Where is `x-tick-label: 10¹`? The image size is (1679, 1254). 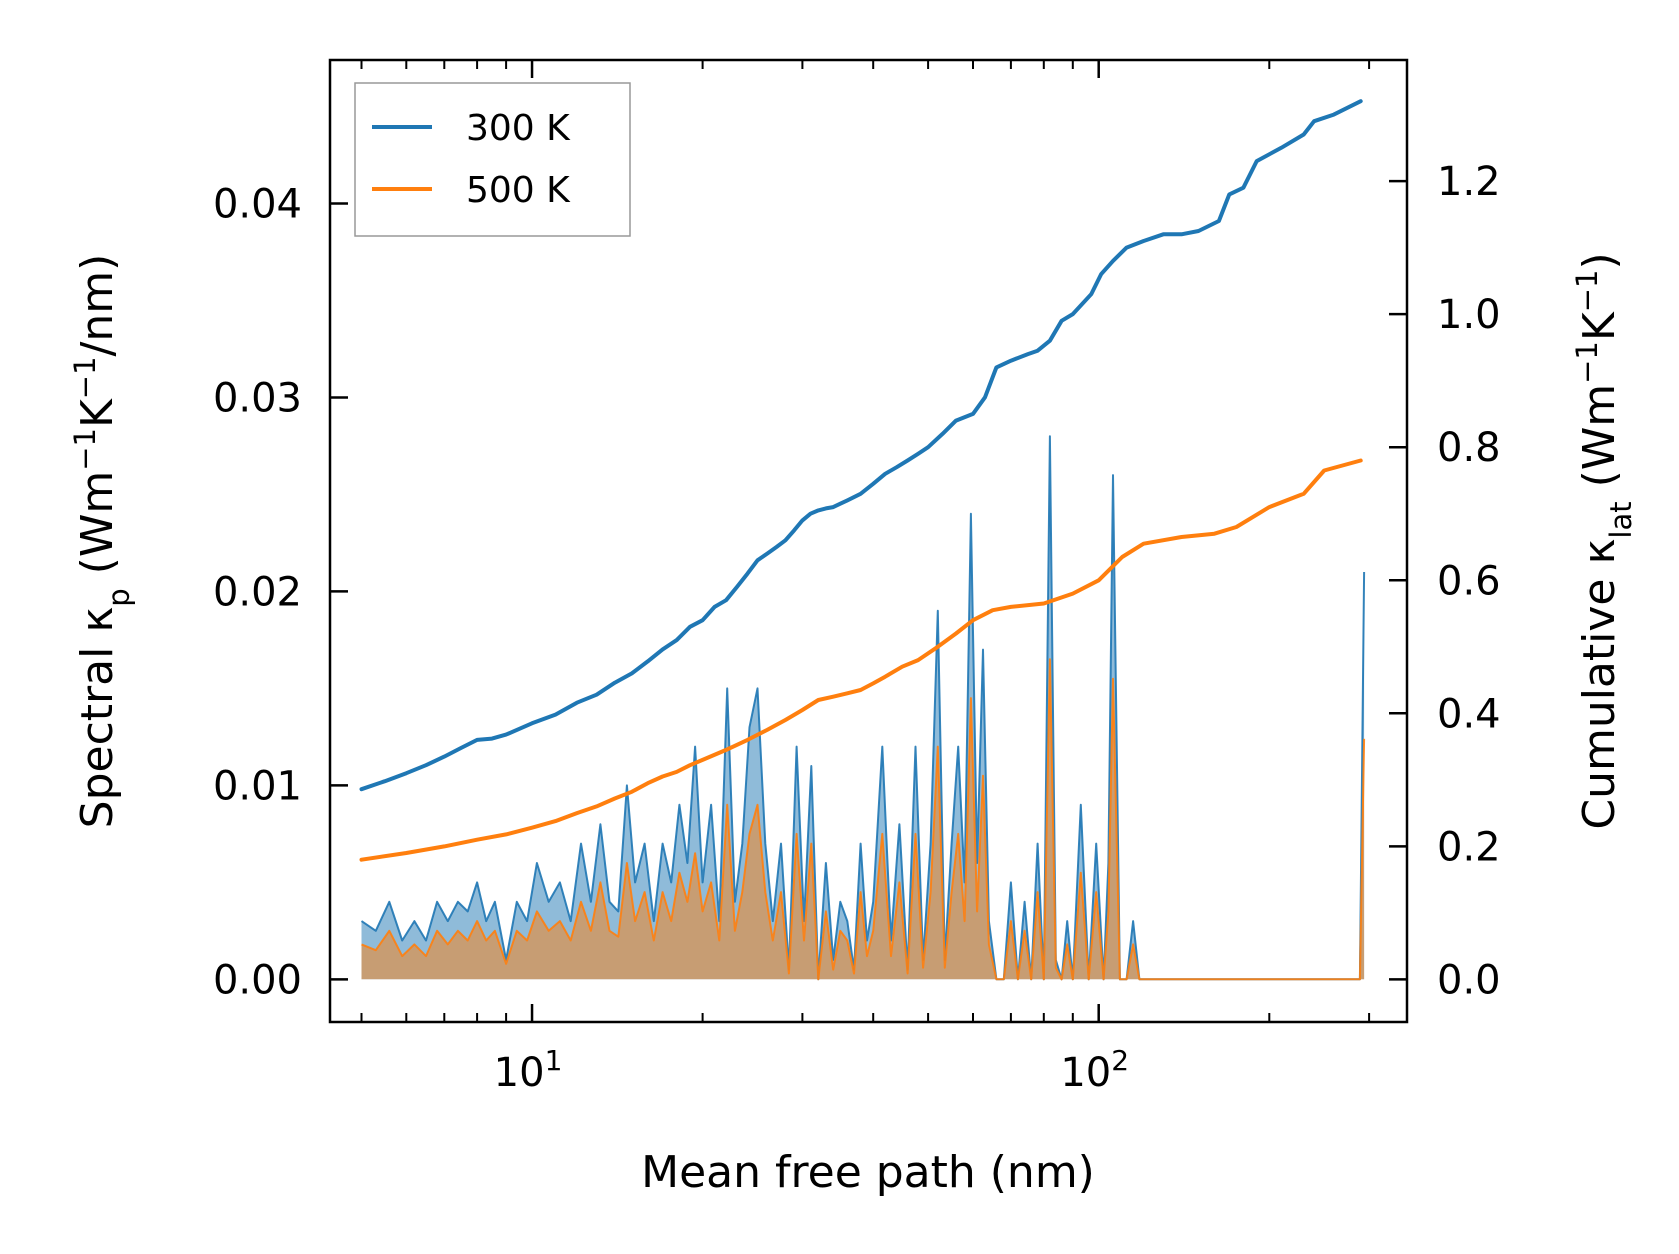 x-tick-label: 10¹ is located at coordinates (528, 1070).